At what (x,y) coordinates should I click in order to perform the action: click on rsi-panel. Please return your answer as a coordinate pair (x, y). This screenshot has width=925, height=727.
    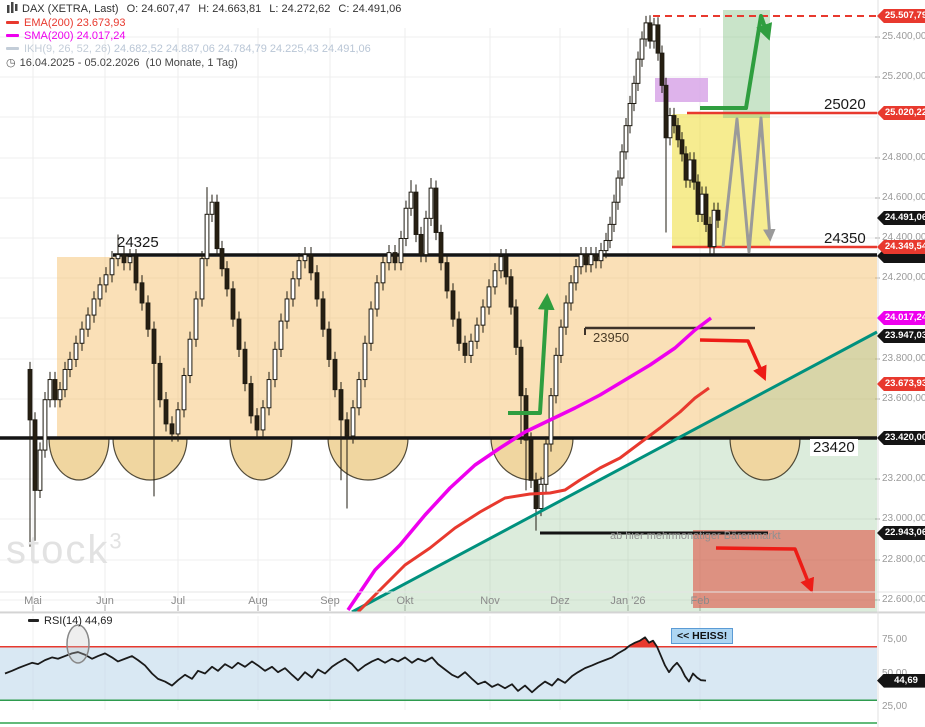
    Looking at the image, I should click on (438, 663).